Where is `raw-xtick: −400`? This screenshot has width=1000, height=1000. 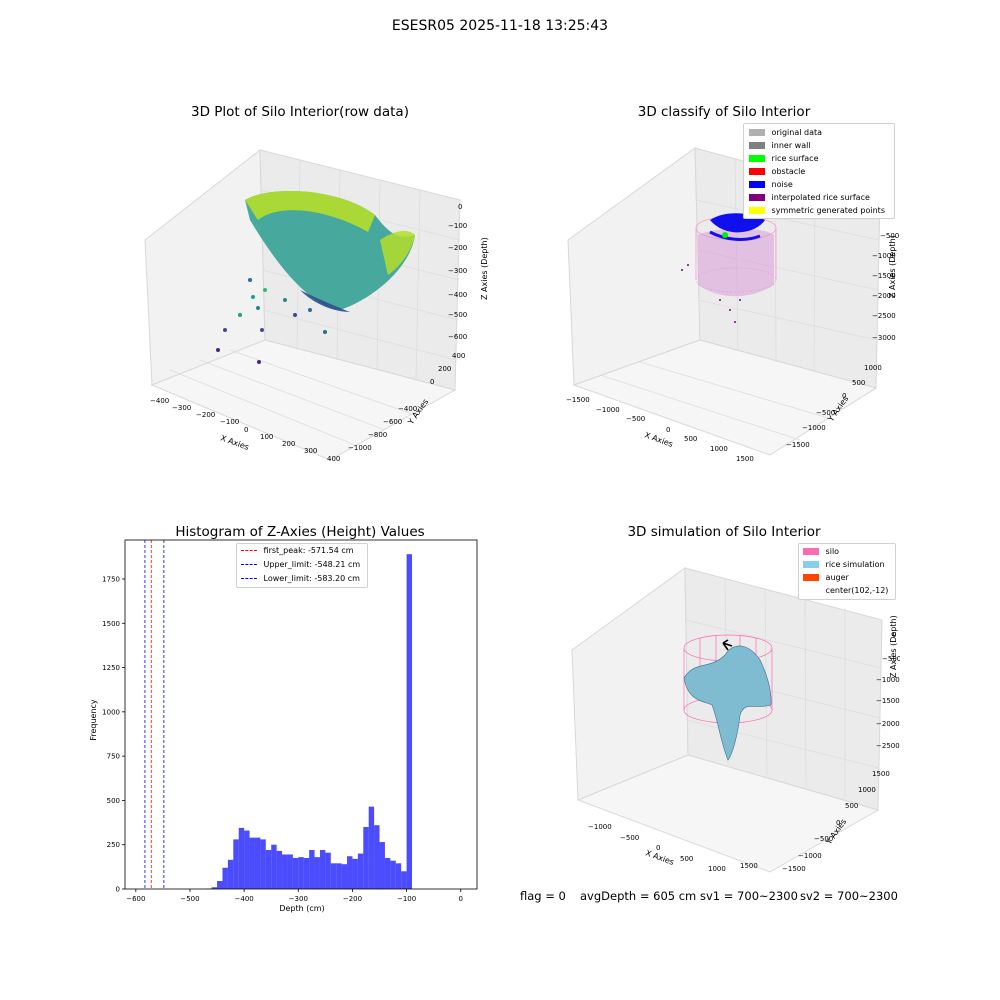
raw-xtick: −400 is located at coordinates (159, 401).